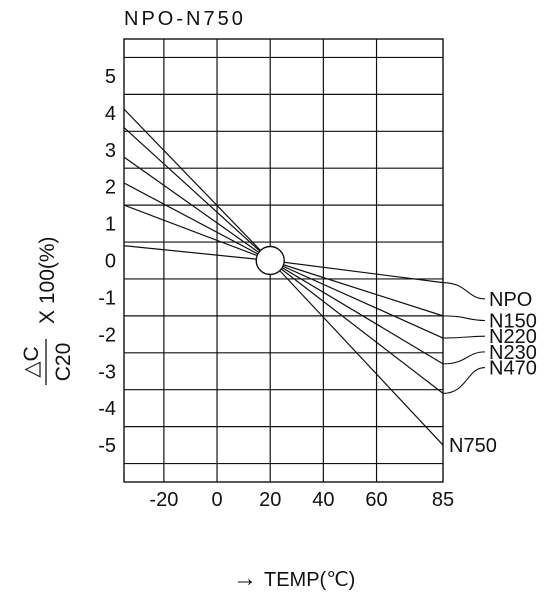  Describe the element at coordinates (110, 188) in the screenshot. I see `y-tick-label: 2` at that location.